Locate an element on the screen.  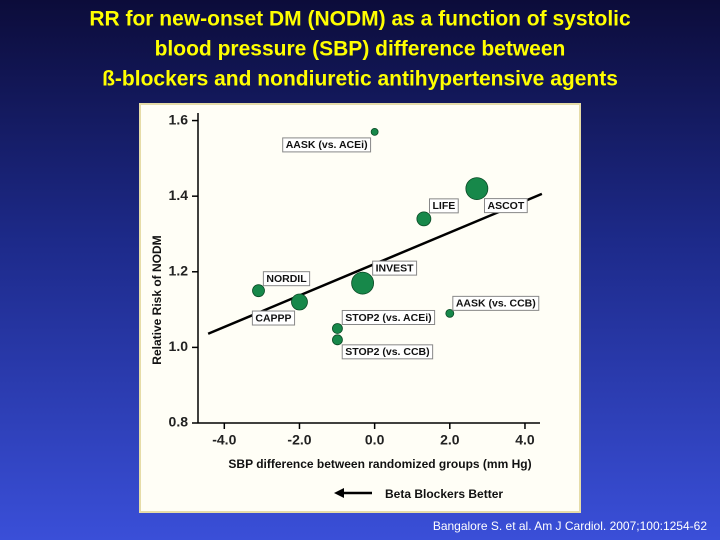
point-label: ASCOT is located at coordinates (505, 206).